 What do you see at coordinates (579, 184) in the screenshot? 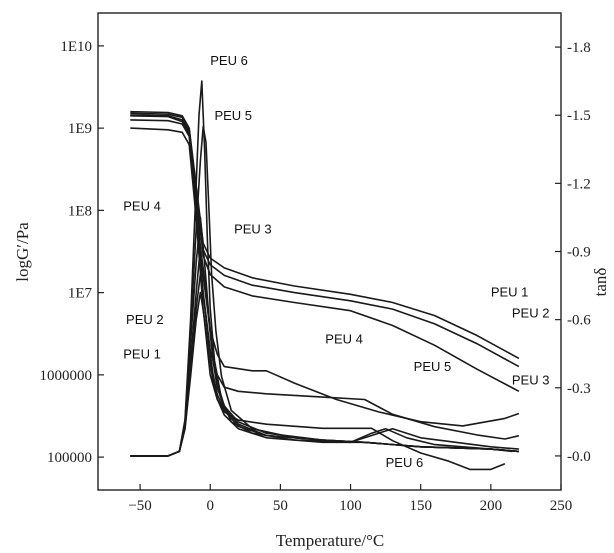
I see `right-tick-label: -1.2` at bounding box center [579, 184].